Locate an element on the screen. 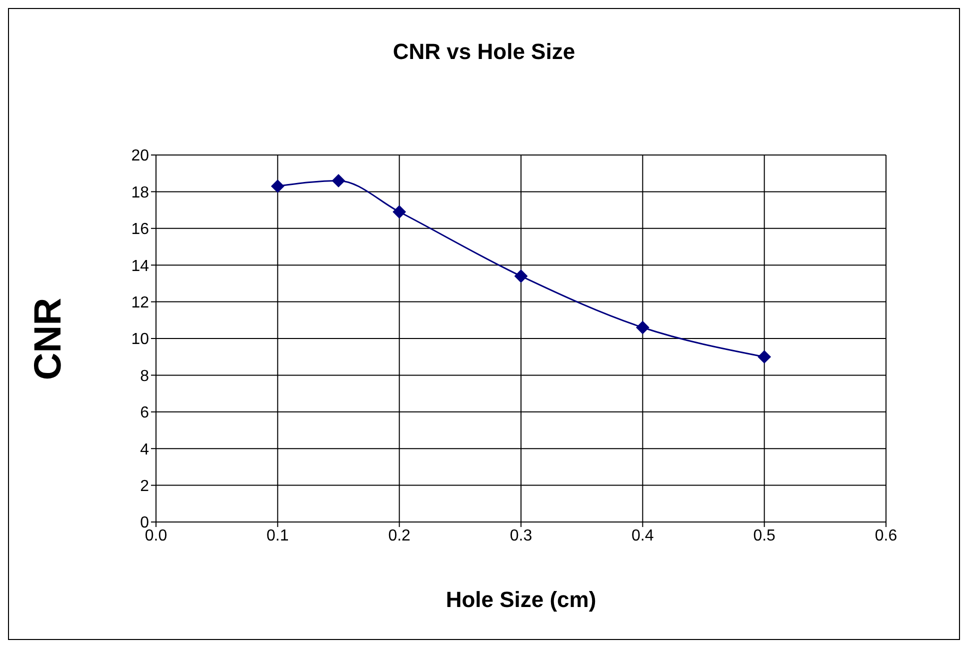  y-tick-label: 8 is located at coordinates (145, 376).